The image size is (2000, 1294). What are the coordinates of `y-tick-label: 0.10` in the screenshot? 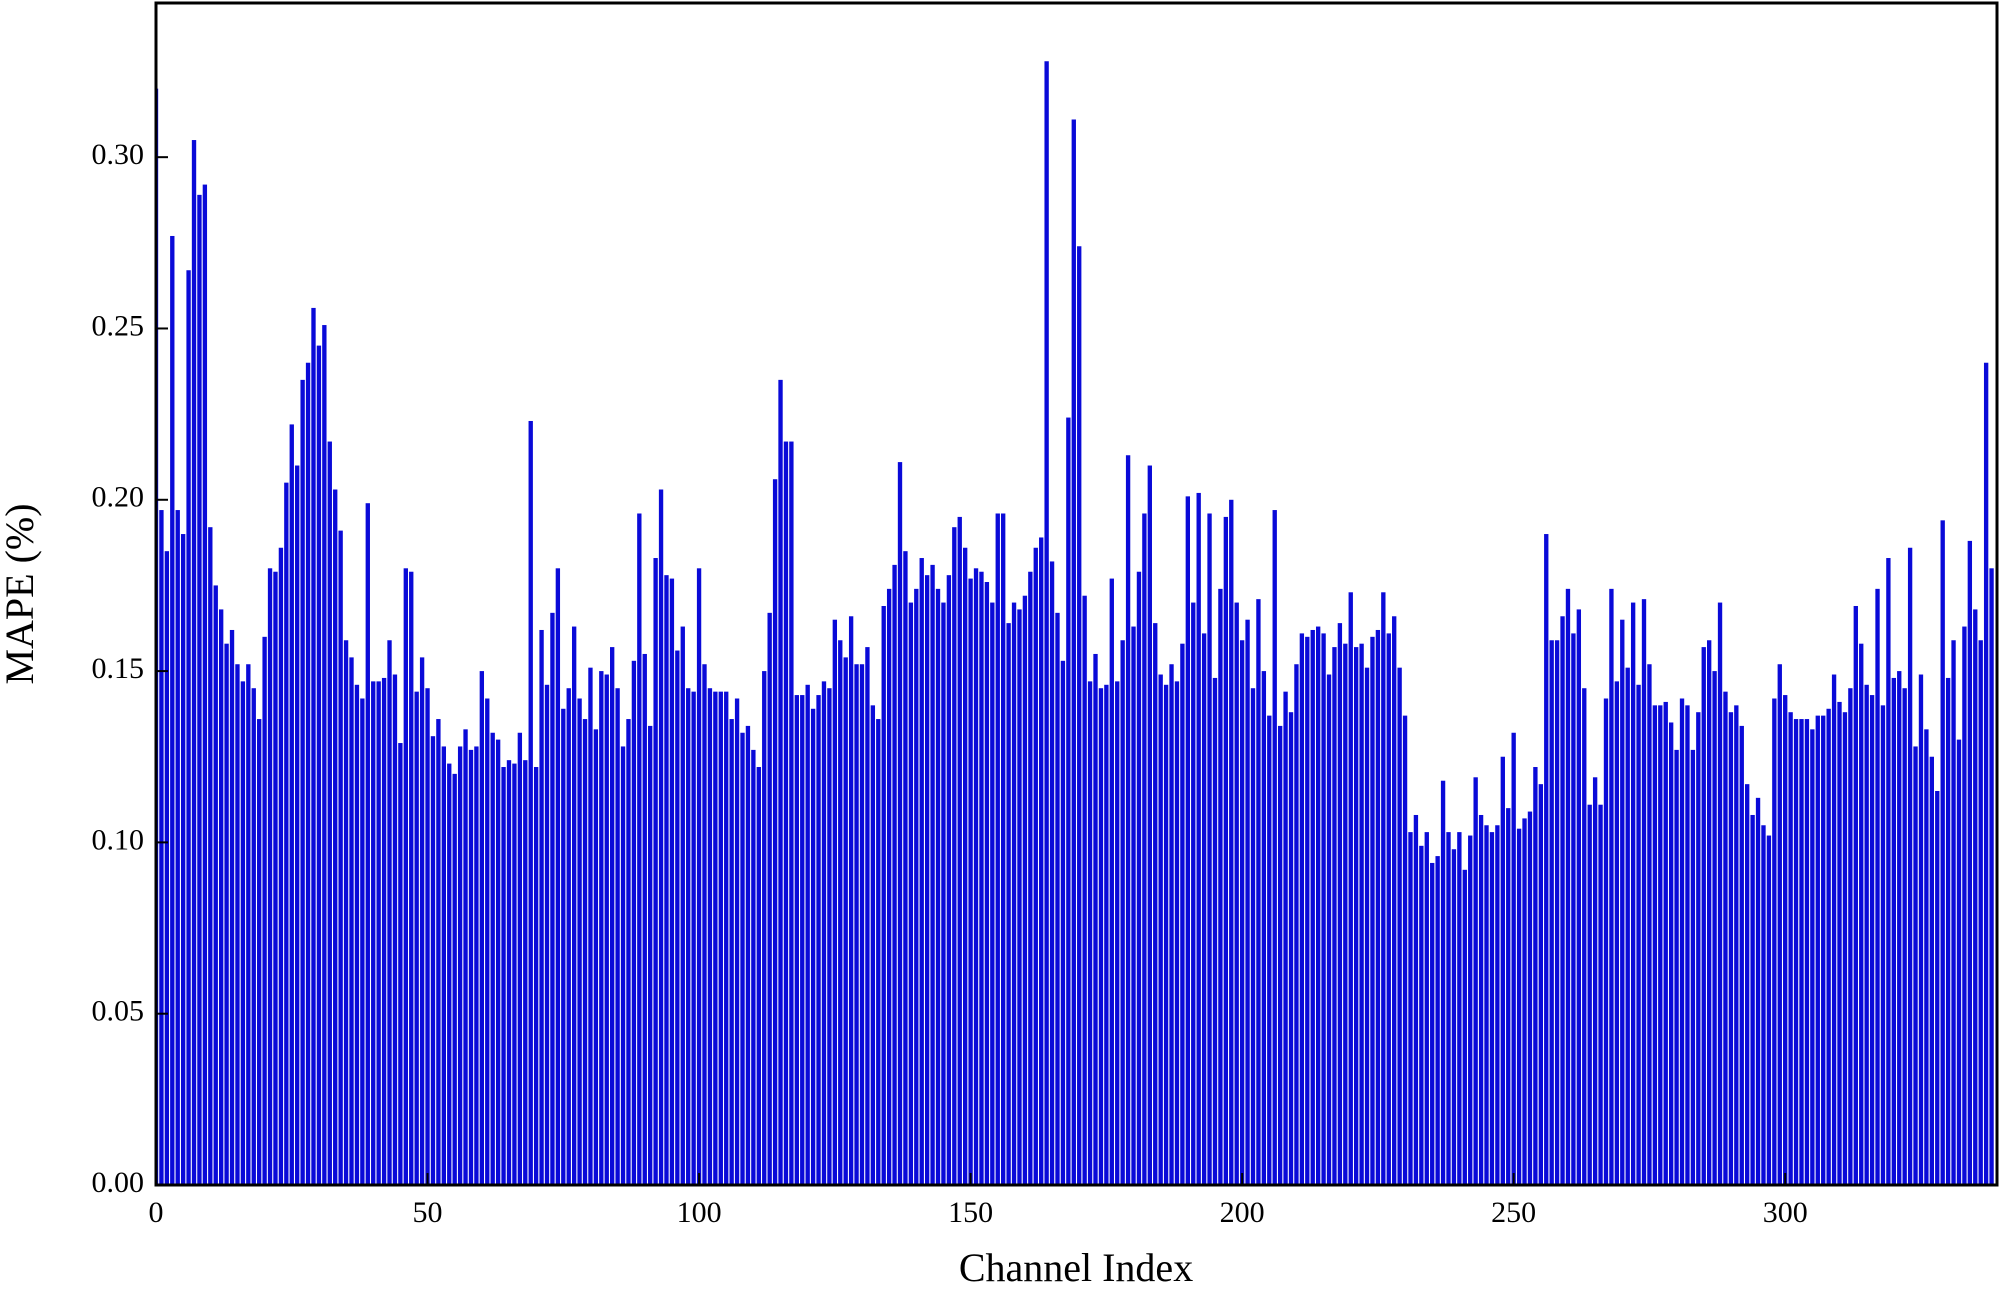 It's located at (118, 839).